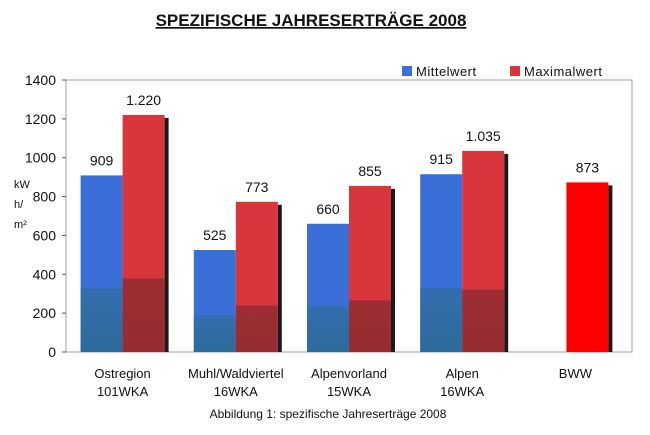 Image resolution: width=650 pixels, height=435 pixels. I want to click on x-tick-label: Alpenvorland, so click(349, 373).